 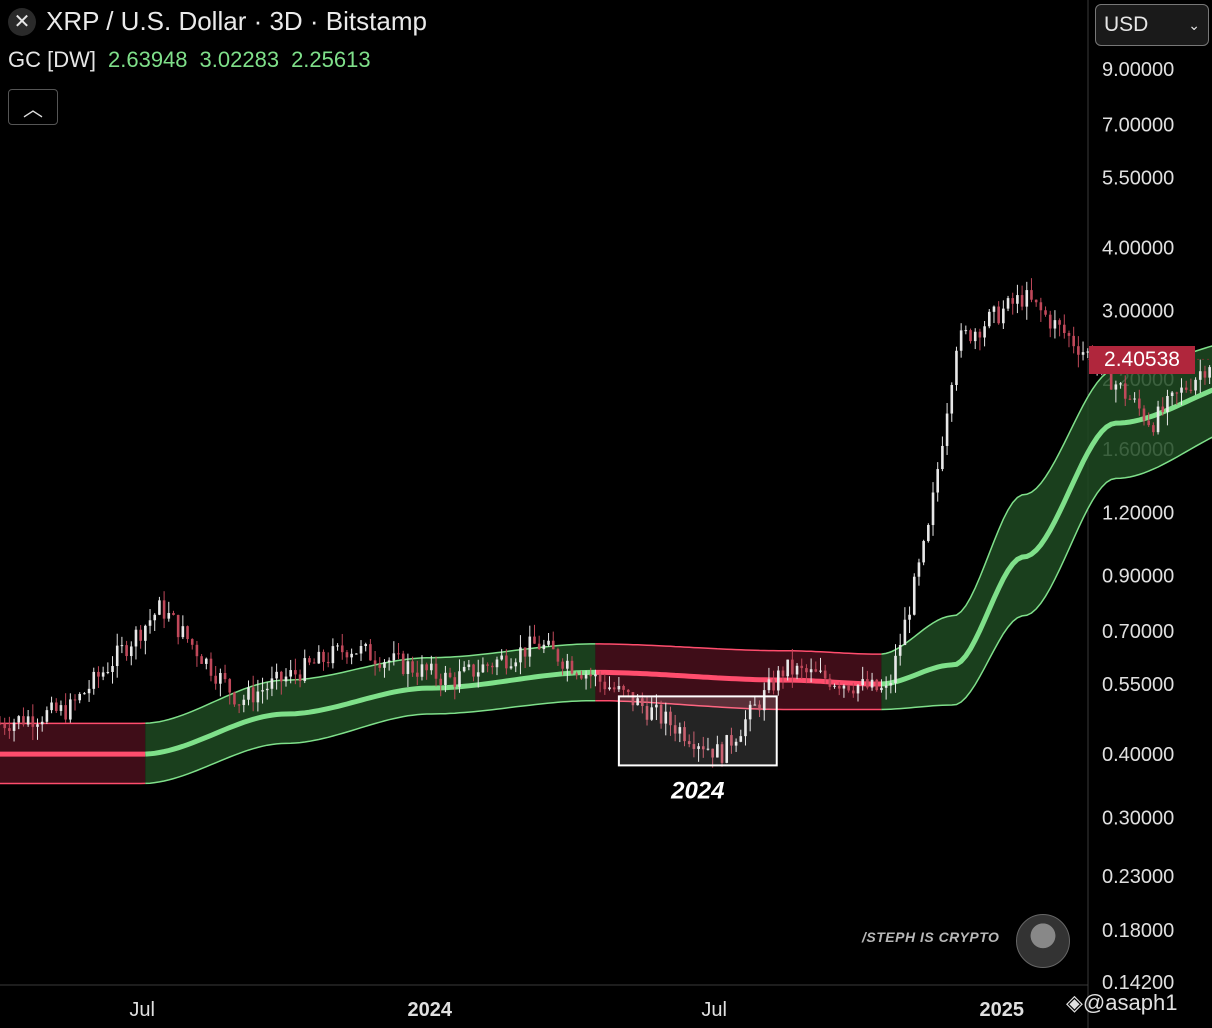 I want to click on indicator-name: GC [DW], so click(x=52, y=59).